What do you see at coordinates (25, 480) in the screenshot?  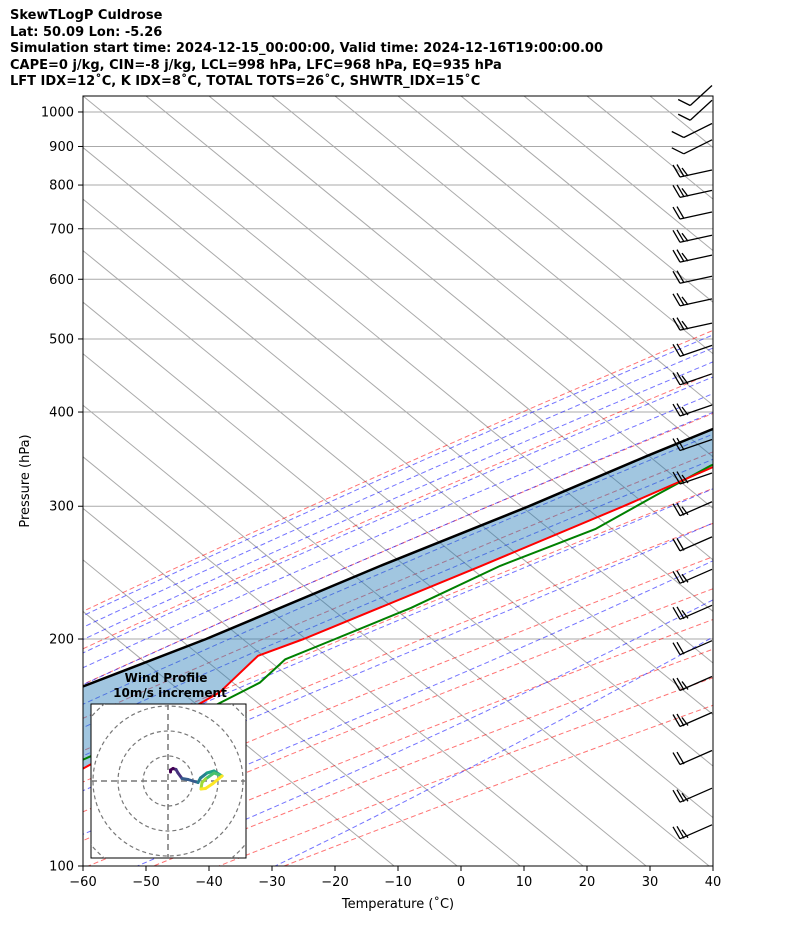 I see `y-axis-title: Pressure (hPa)` at bounding box center [25, 480].